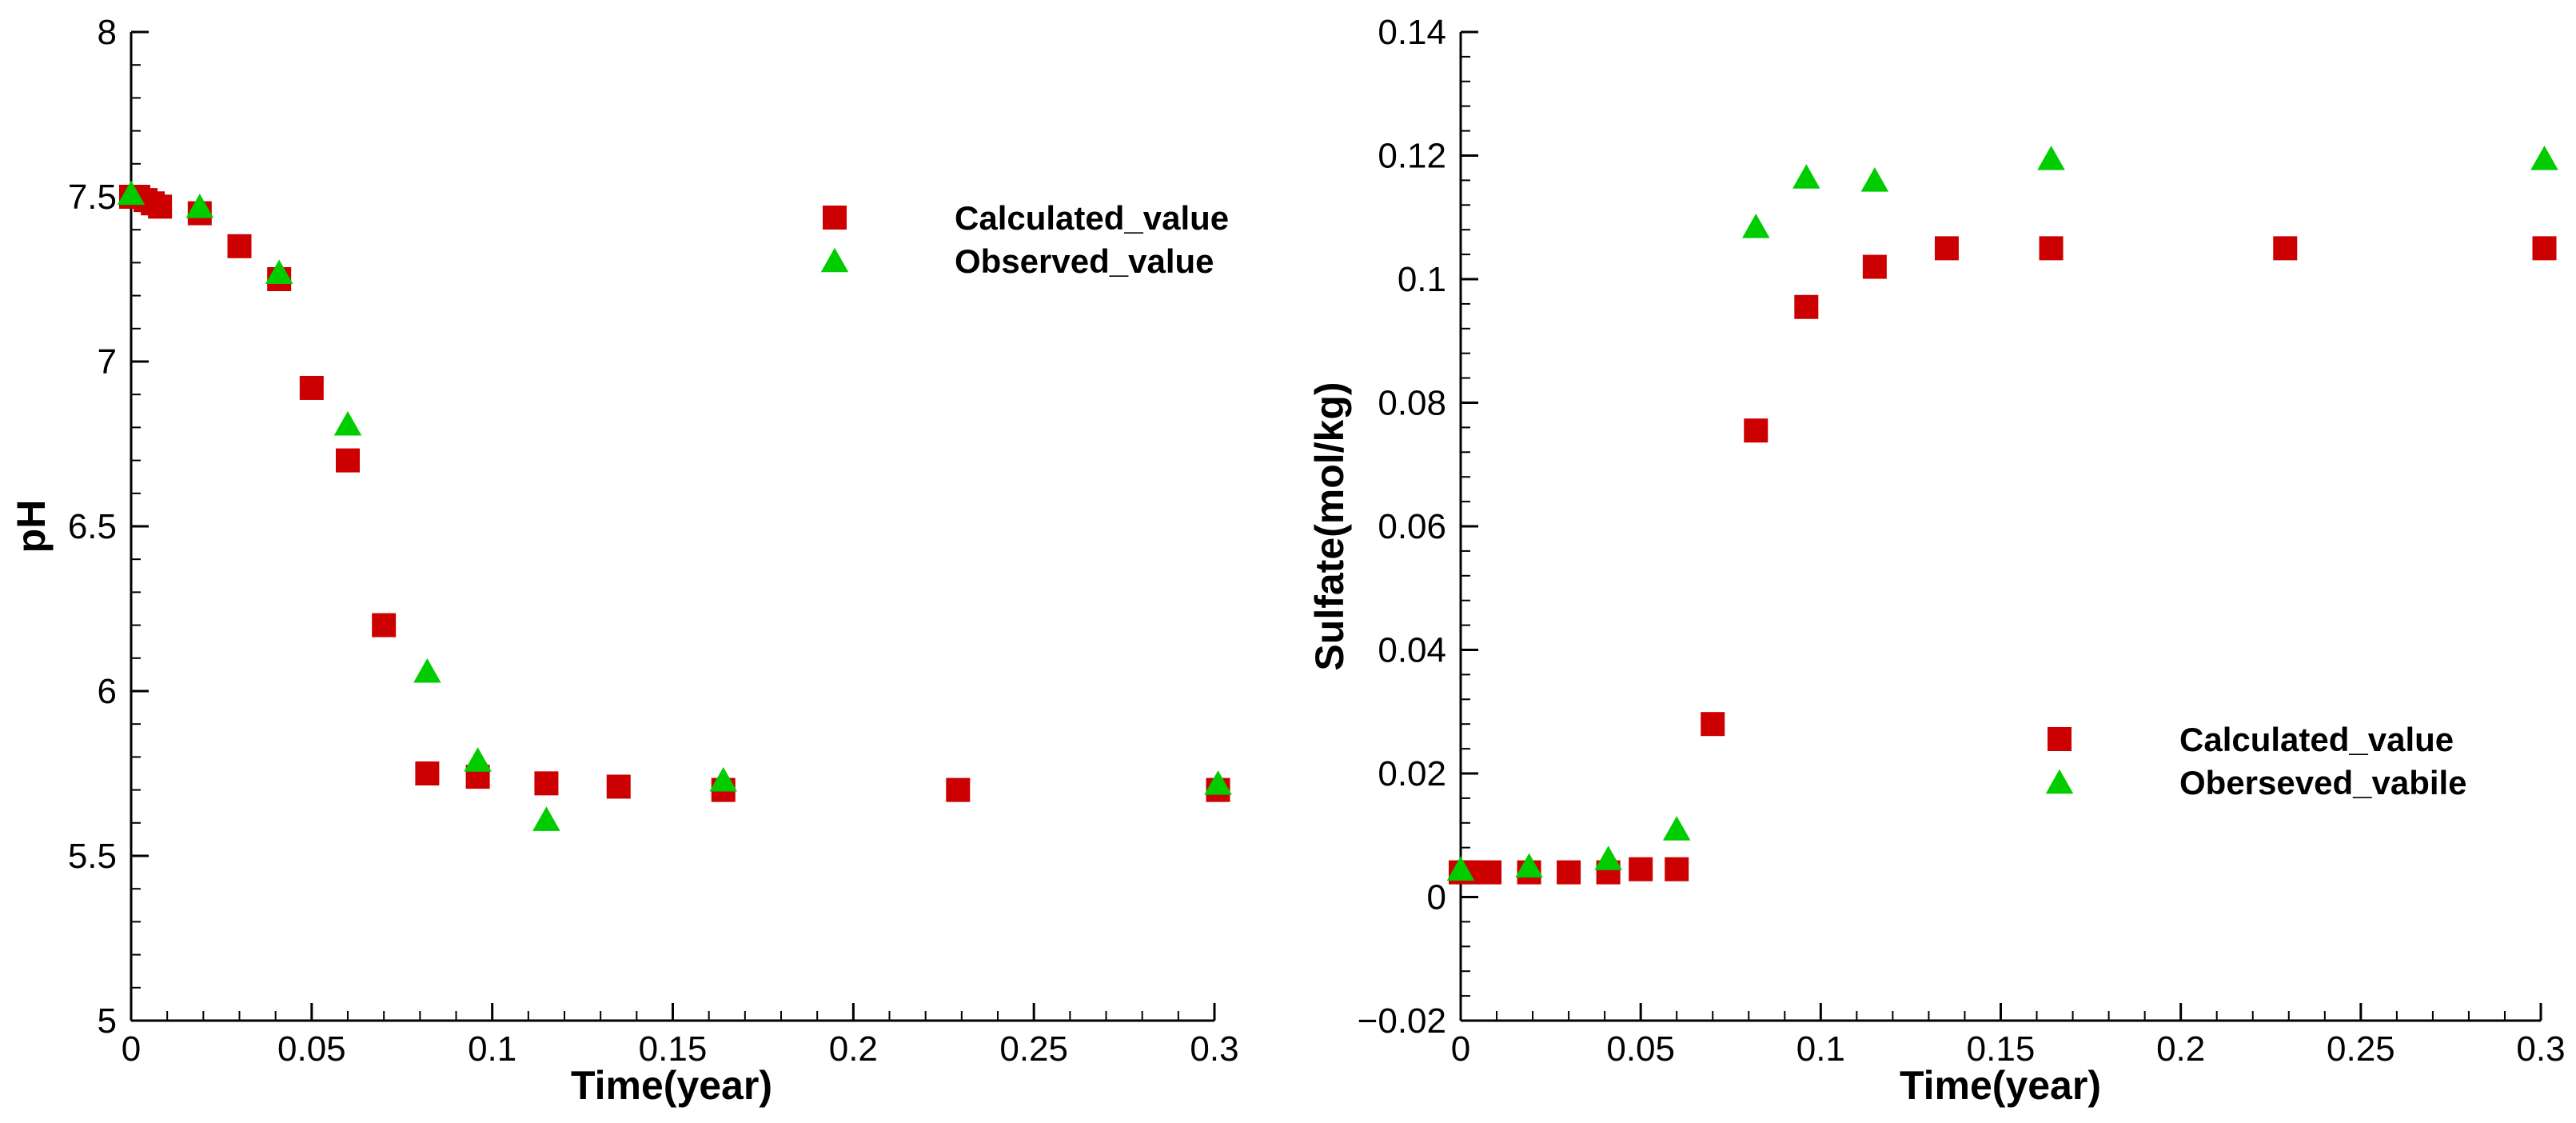 This screenshot has width=2576, height=1123. What do you see at coordinates (32, 527) in the screenshot?
I see `y-axis-title: pH` at bounding box center [32, 527].